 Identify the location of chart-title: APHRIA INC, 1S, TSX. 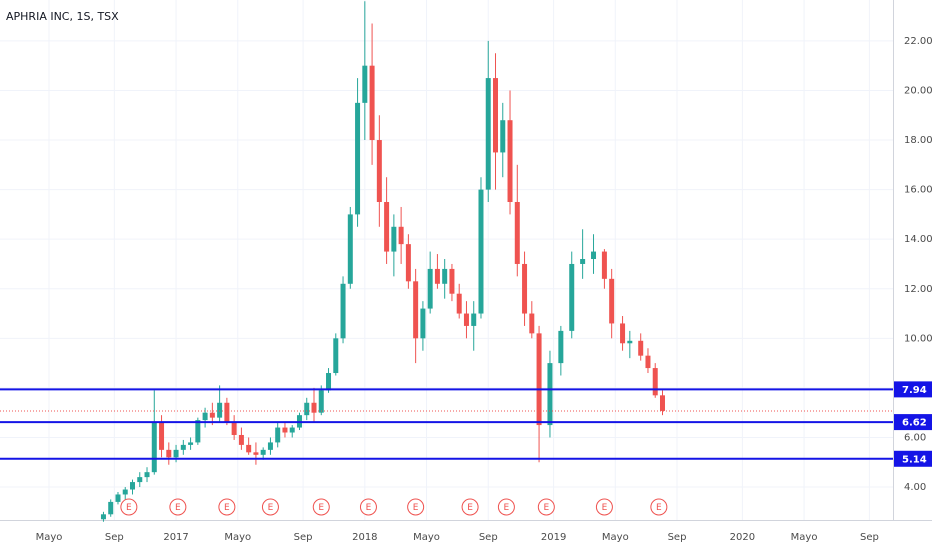
(62, 16).